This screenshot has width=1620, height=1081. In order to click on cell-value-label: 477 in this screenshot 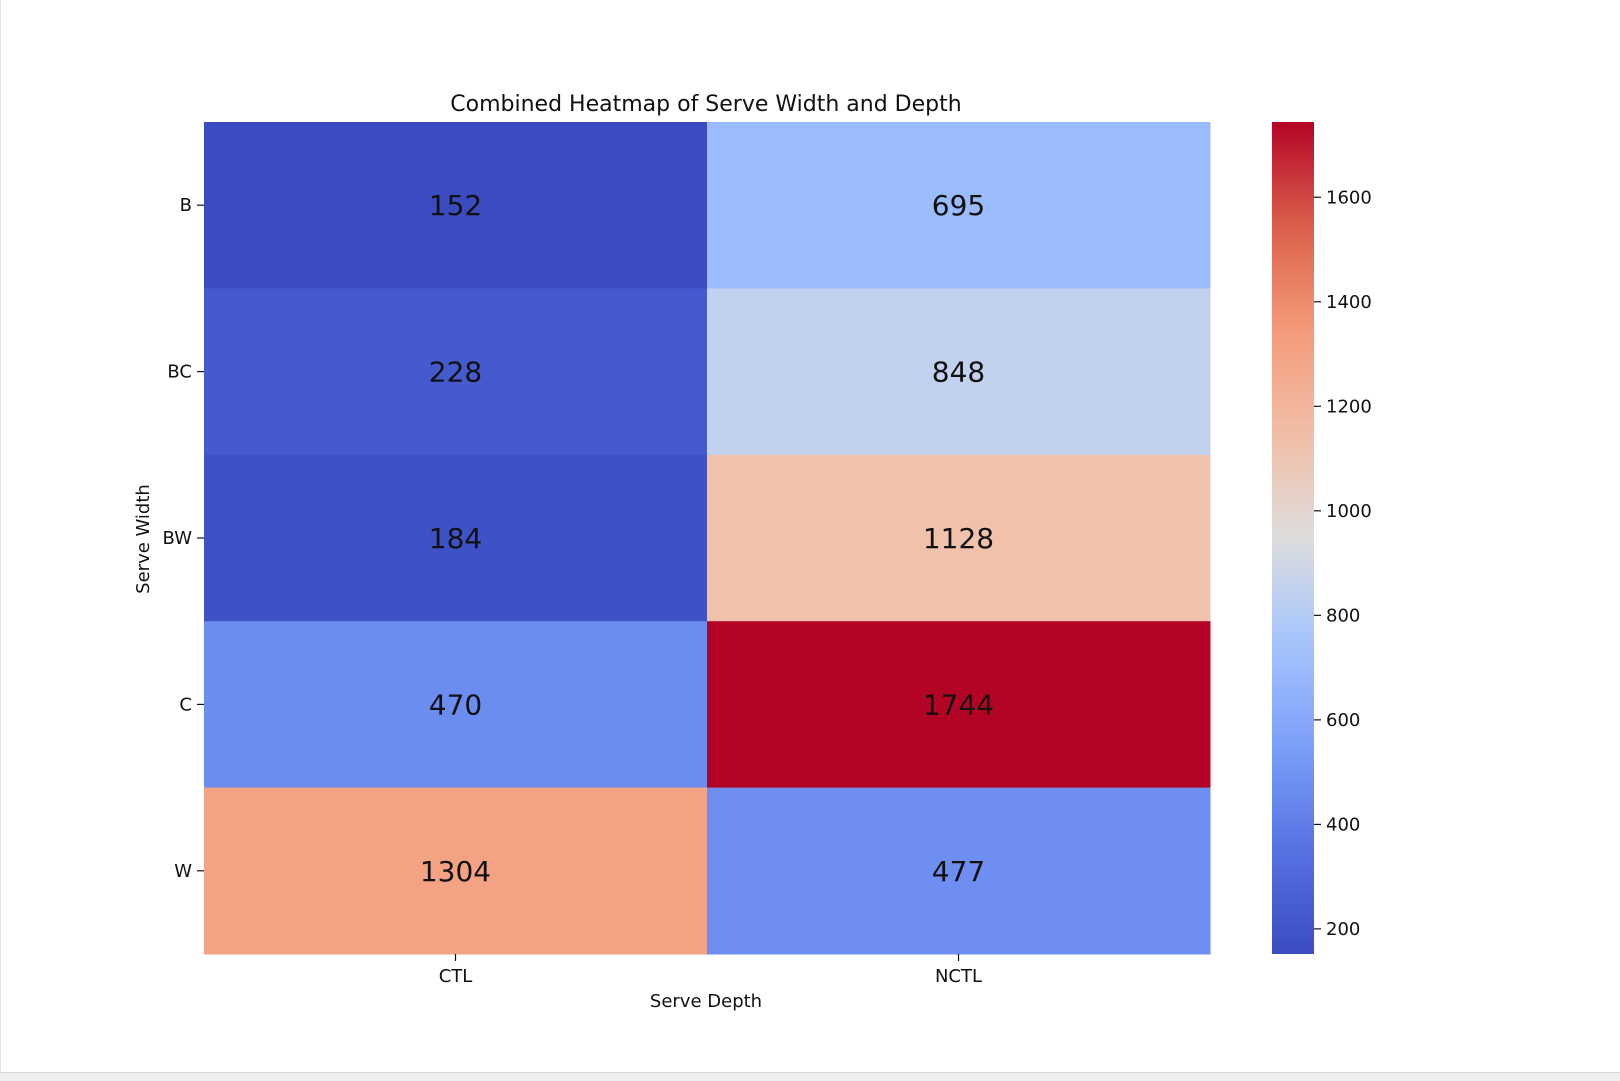, I will do `click(958, 871)`.